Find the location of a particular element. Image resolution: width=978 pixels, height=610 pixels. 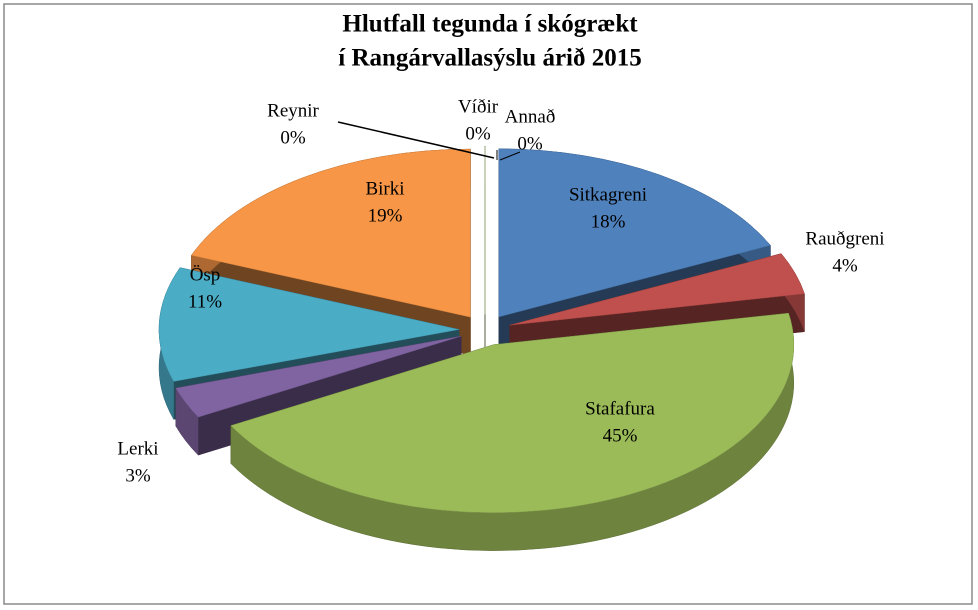

chart-title: Hlutfall tegunda í skógrækt is located at coordinates (490, 24).